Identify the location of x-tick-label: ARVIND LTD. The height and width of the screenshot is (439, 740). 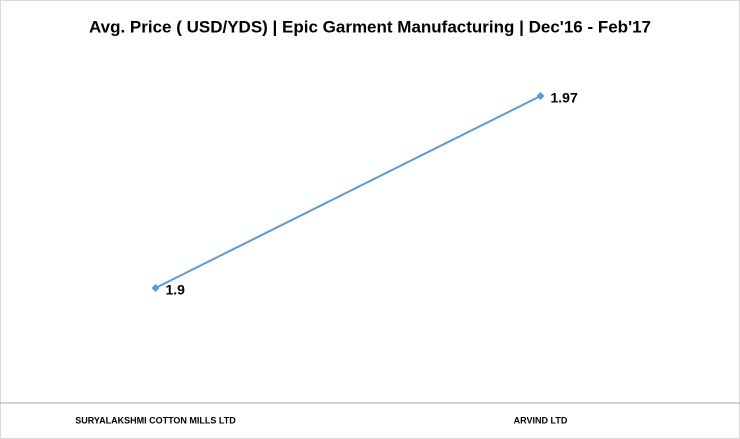
(541, 420).